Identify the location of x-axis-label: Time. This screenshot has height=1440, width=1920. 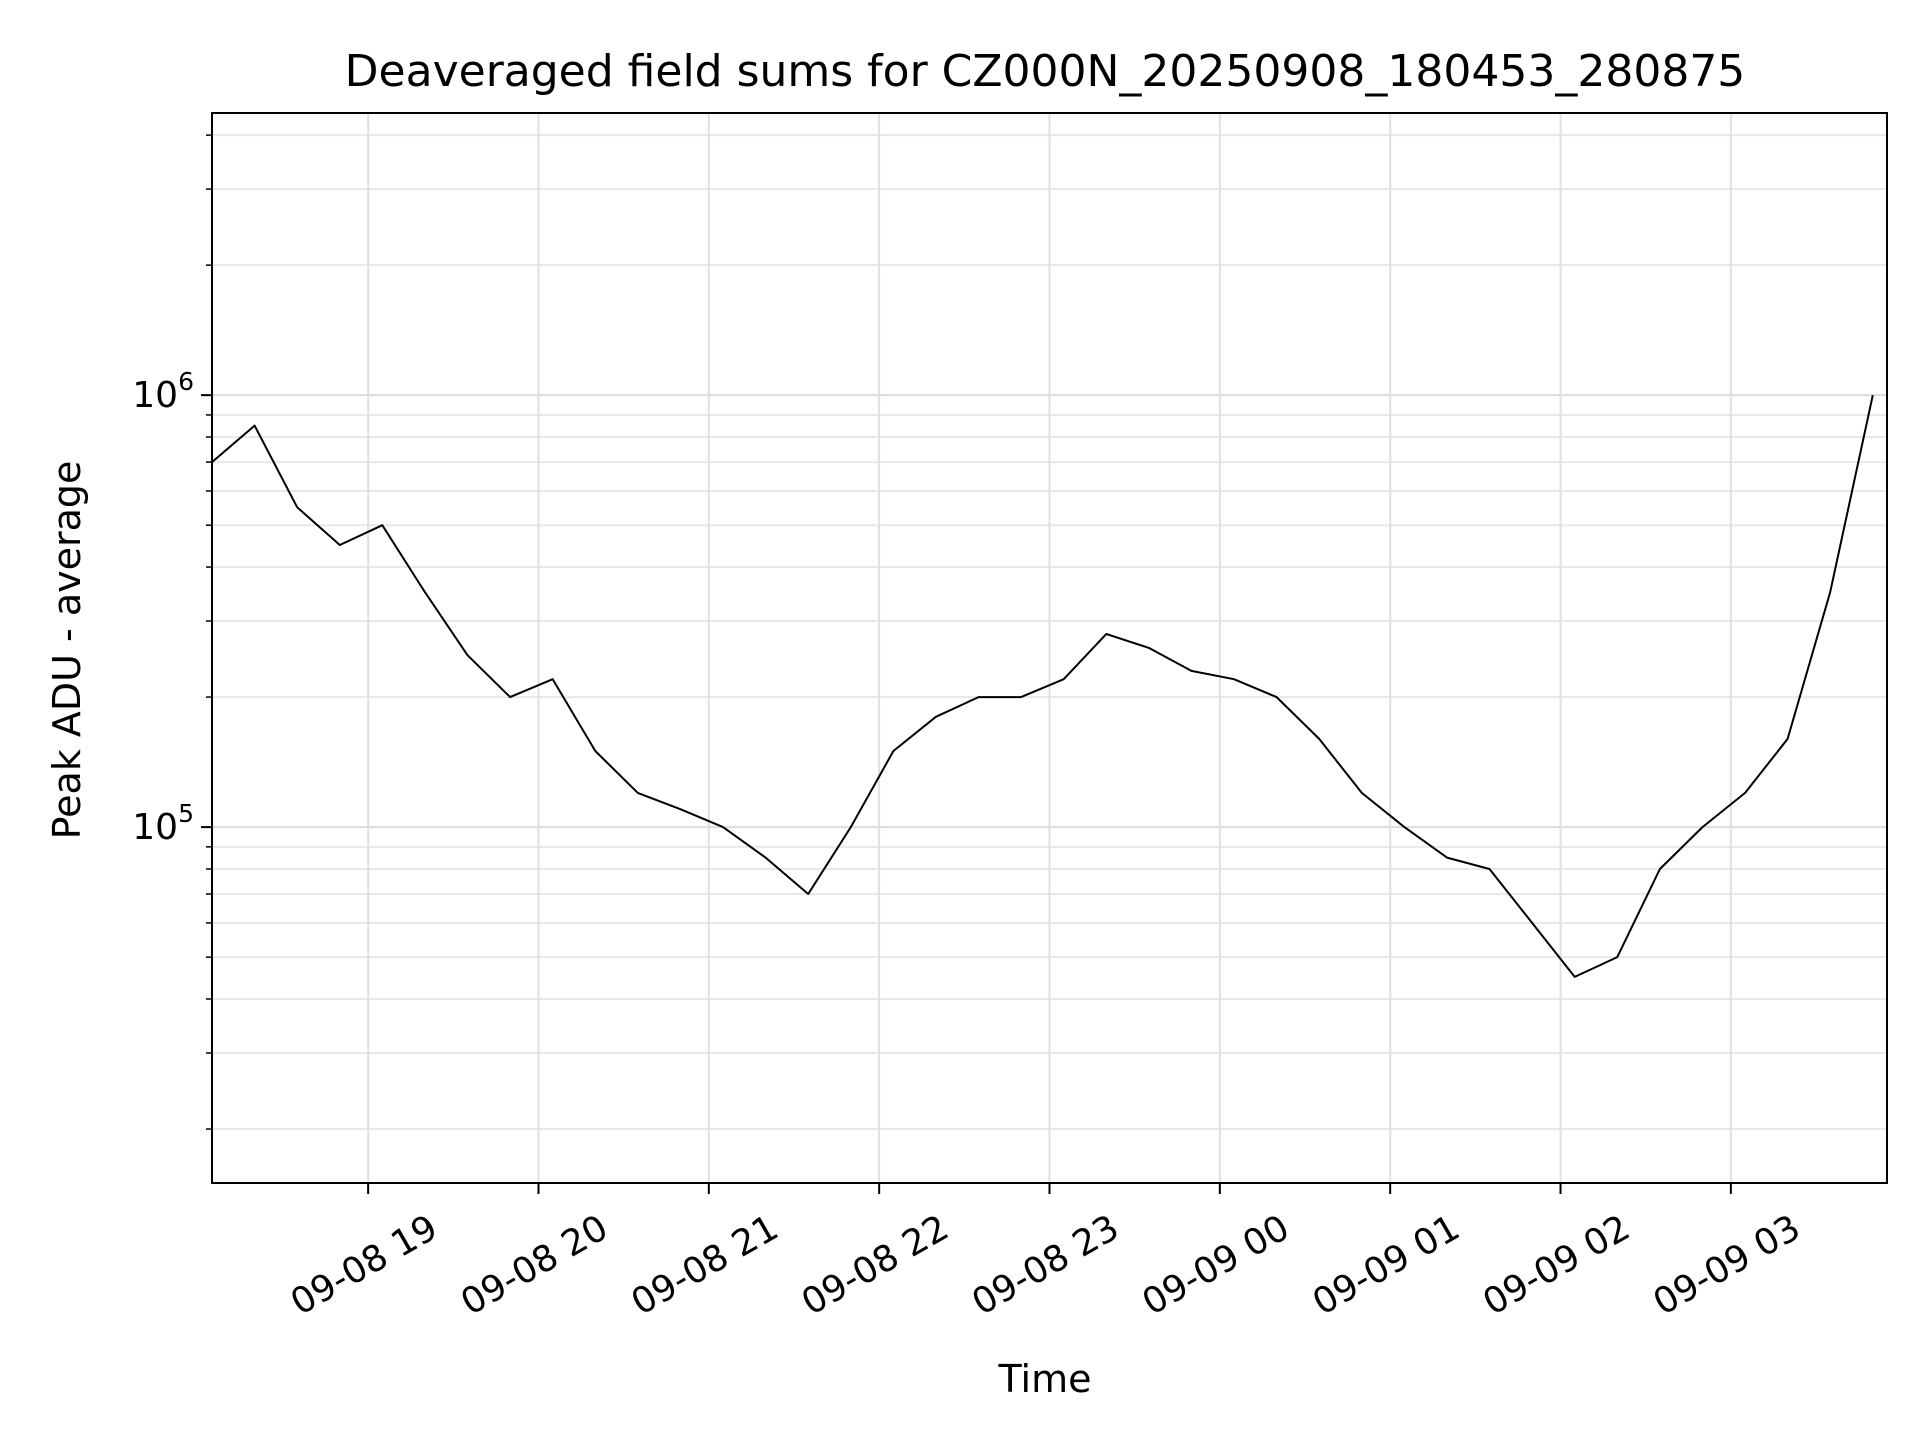
(1045, 1379).